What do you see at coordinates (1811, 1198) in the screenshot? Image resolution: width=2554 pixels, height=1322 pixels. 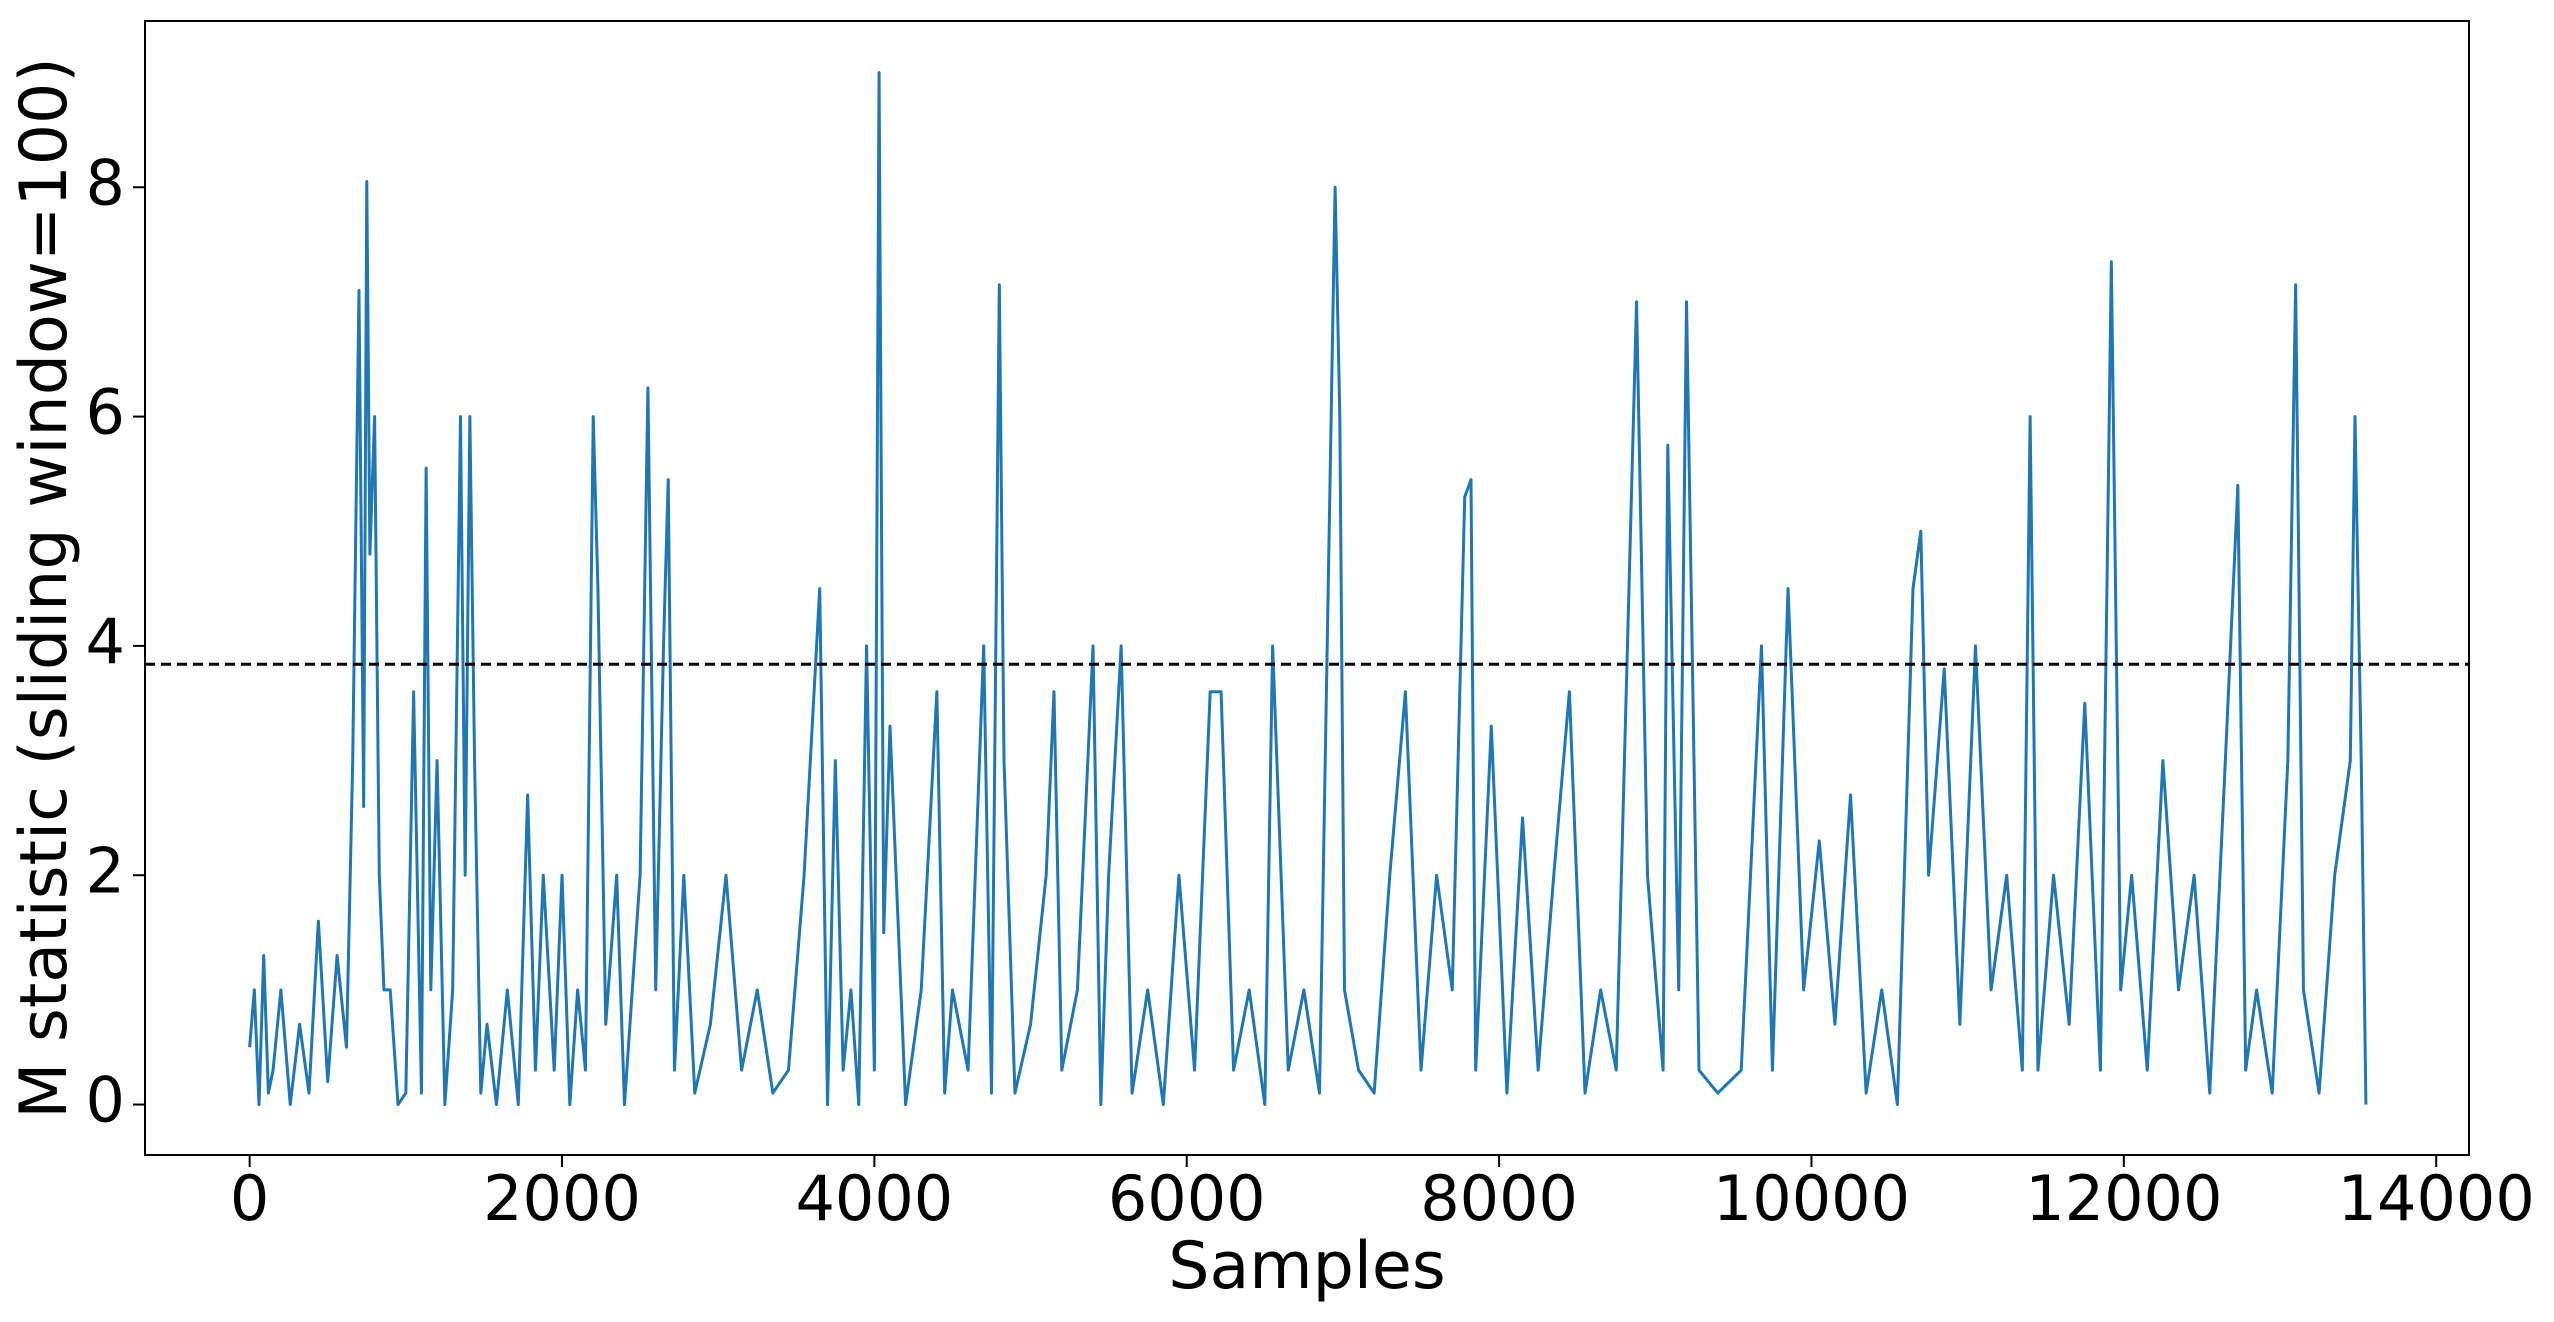 I see `x-tick-label: 10000` at bounding box center [1811, 1198].